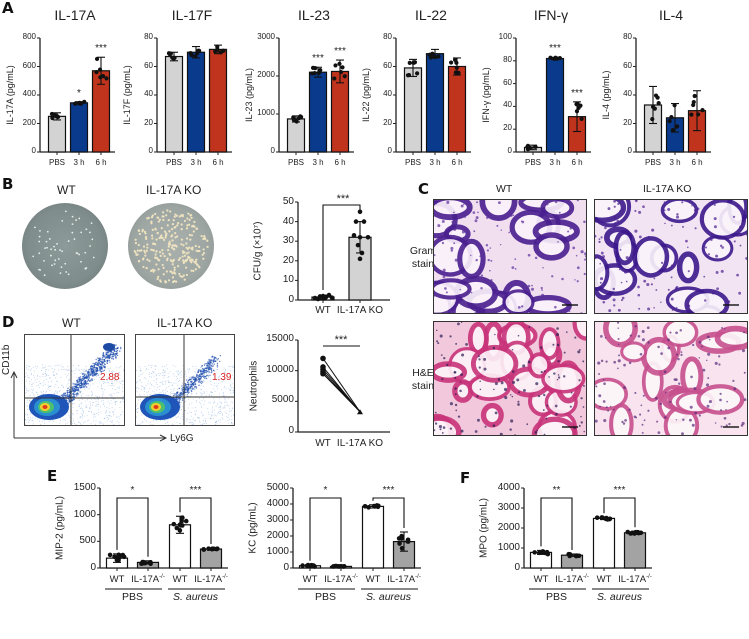  What do you see at coordinates (484, 528) in the screenshot?
I see `y-axis-label: MPO (pg/mL)` at bounding box center [484, 528].